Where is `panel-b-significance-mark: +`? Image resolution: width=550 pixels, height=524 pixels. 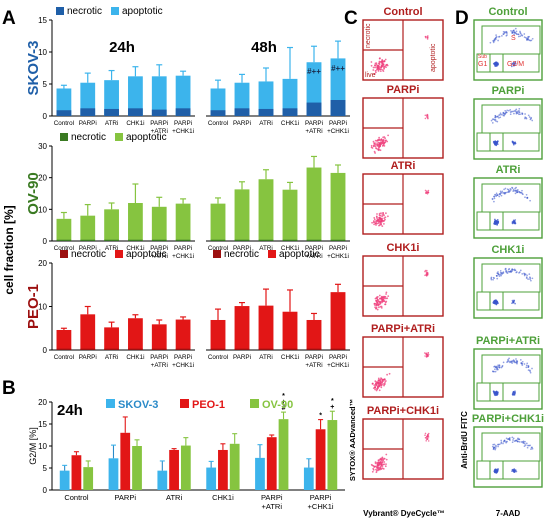 panel-b-significance-mark: + is located at coordinates (332, 407).